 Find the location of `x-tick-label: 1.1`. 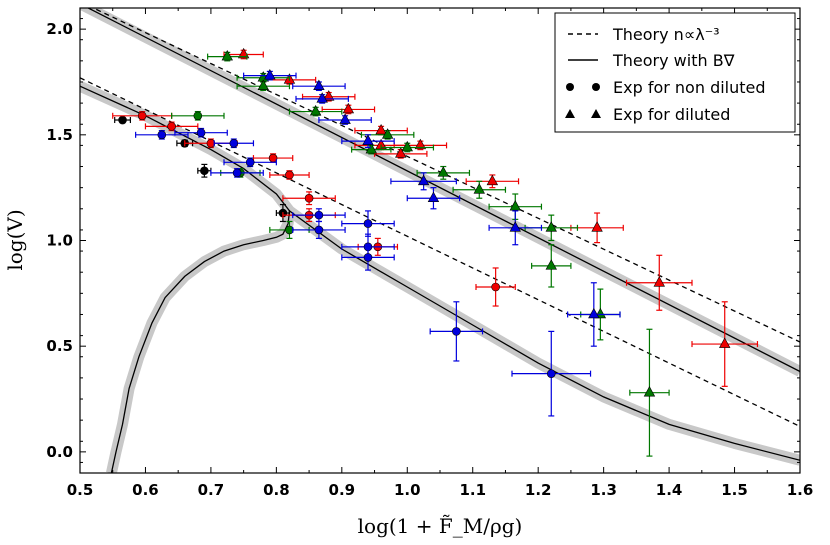

x-tick-label: 1.1 is located at coordinates (472, 490).